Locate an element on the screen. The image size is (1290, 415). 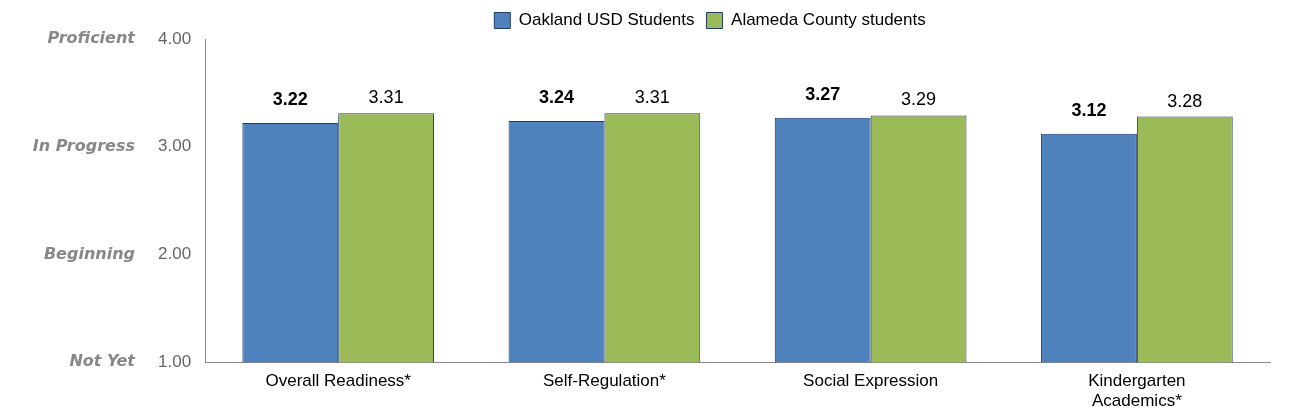
y-tick-label: 3.00 is located at coordinates (174, 146).